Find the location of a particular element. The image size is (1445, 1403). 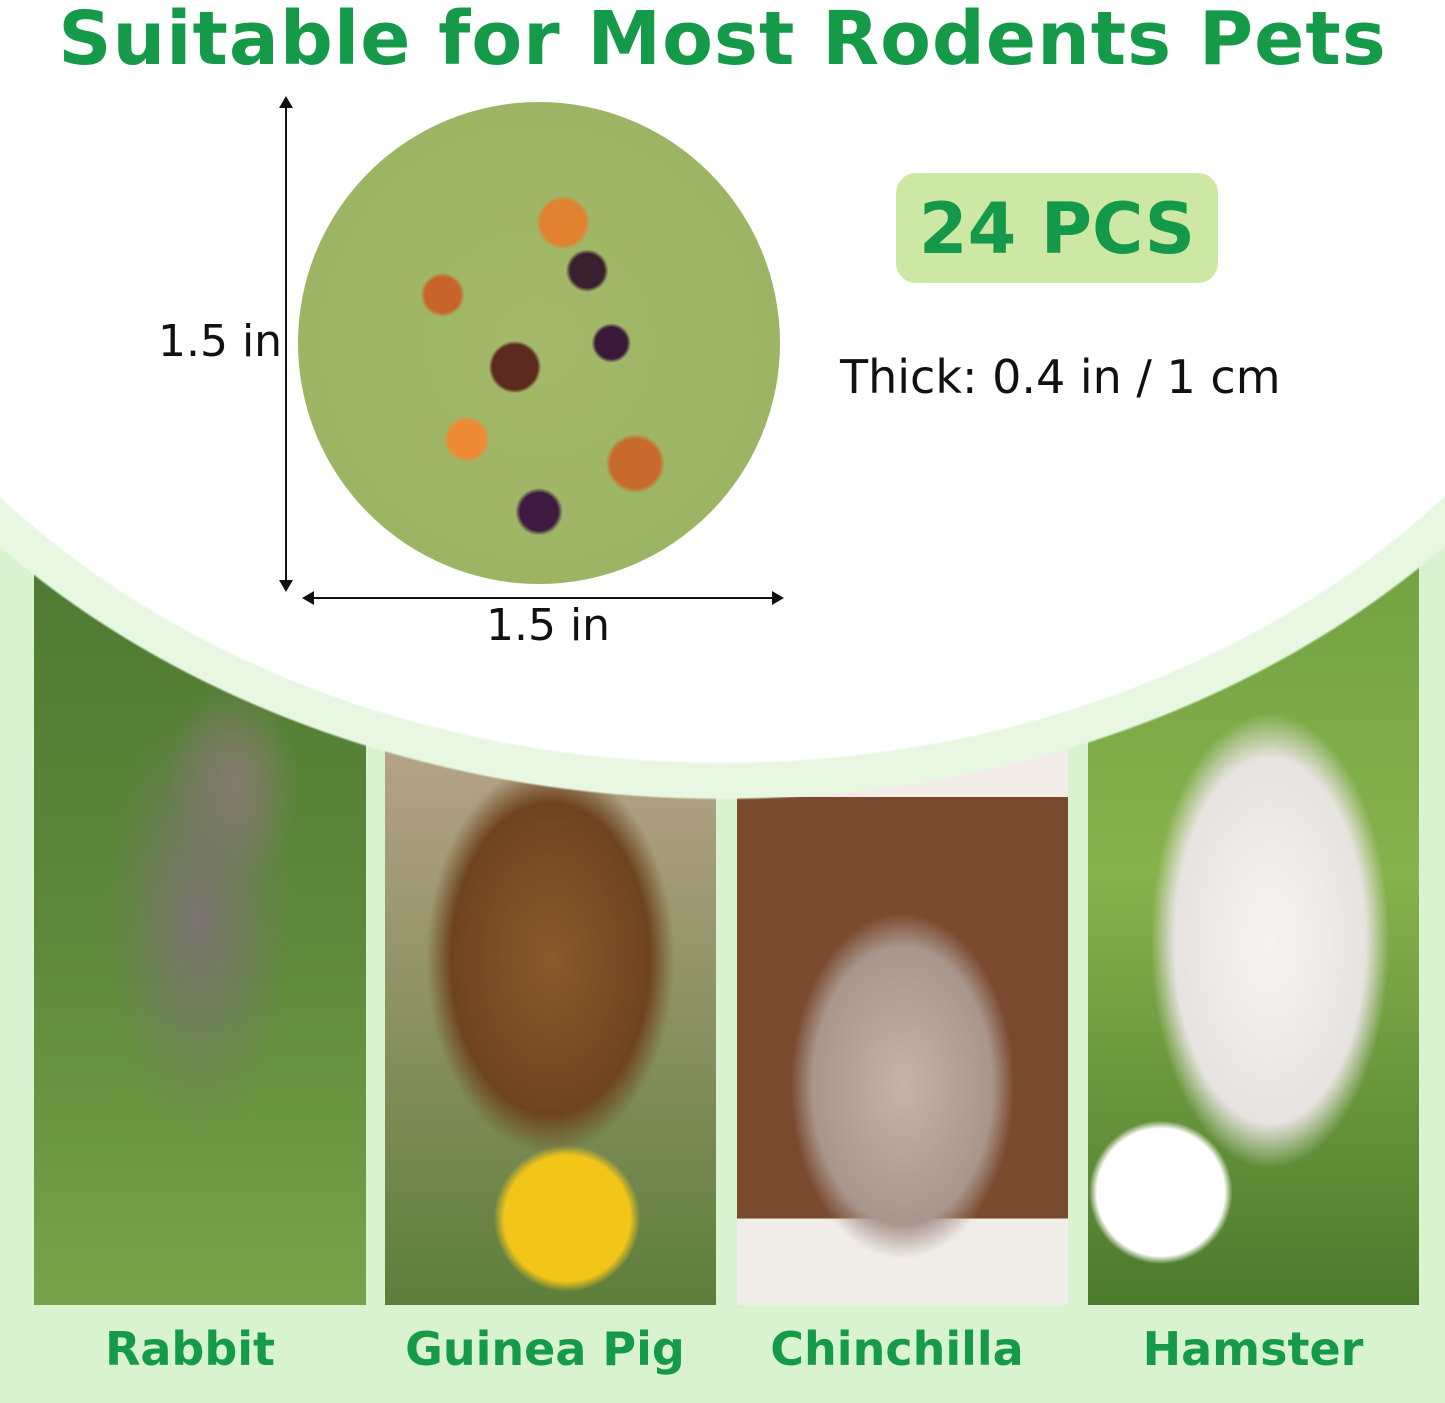

height-label: 1.5 in is located at coordinates (220, 341).